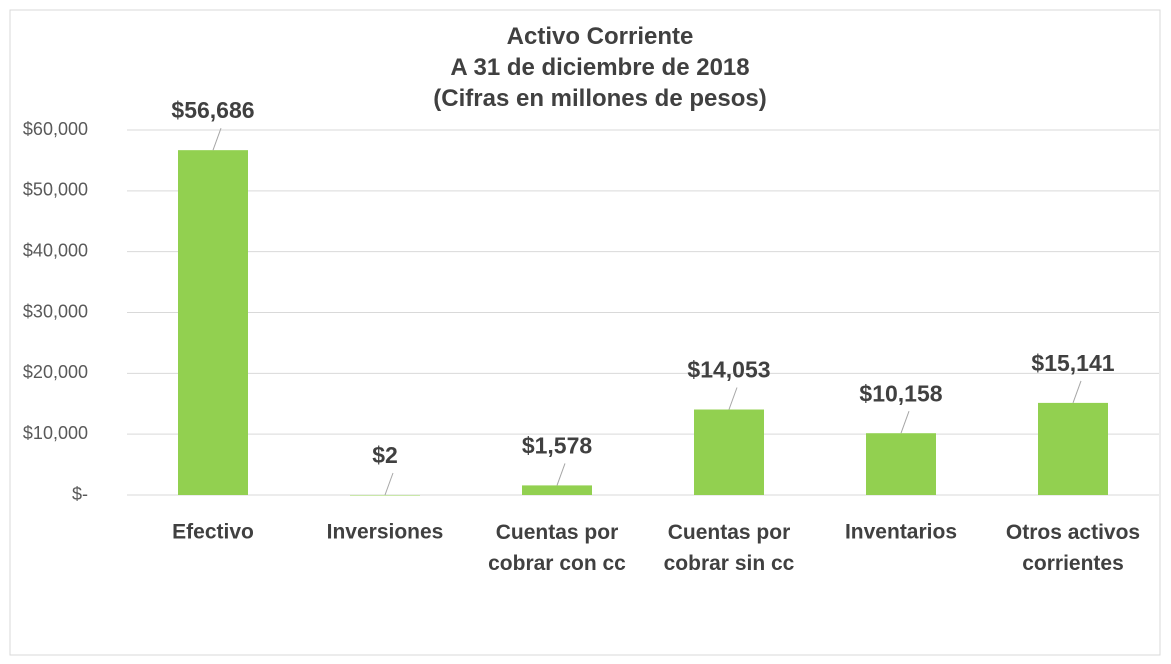 This screenshot has height=664, width=1171. What do you see at coordinates (557, 548) in the screenshot?
I see `x-tick-label: Cuentas por cobrar con cc` at bounding box center [557, 548].